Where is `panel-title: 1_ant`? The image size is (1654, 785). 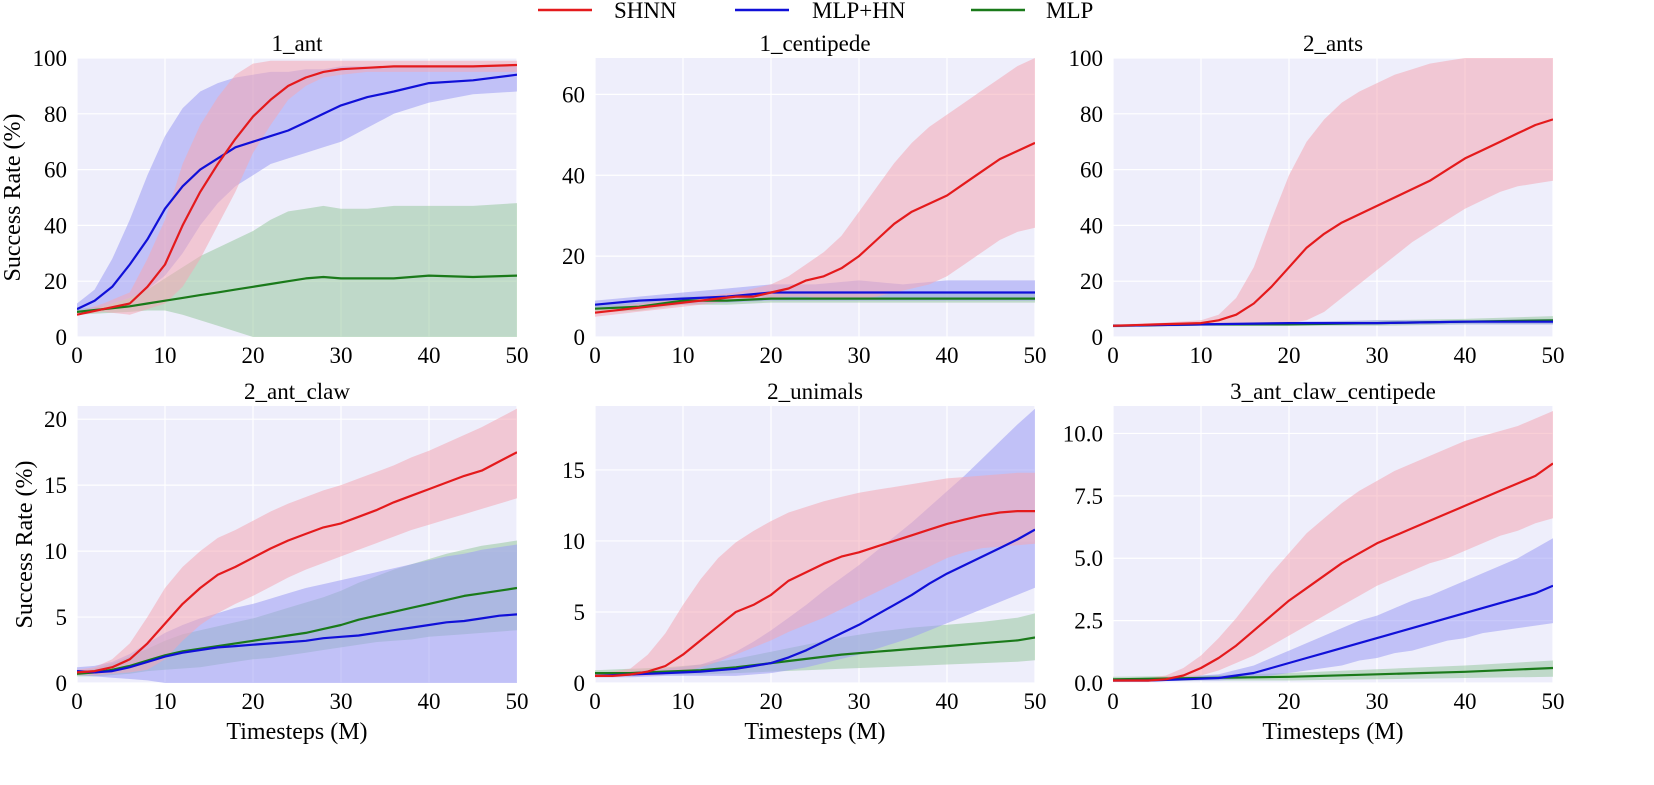
panel-title: 1_ant is located at coordinates (297, 43).